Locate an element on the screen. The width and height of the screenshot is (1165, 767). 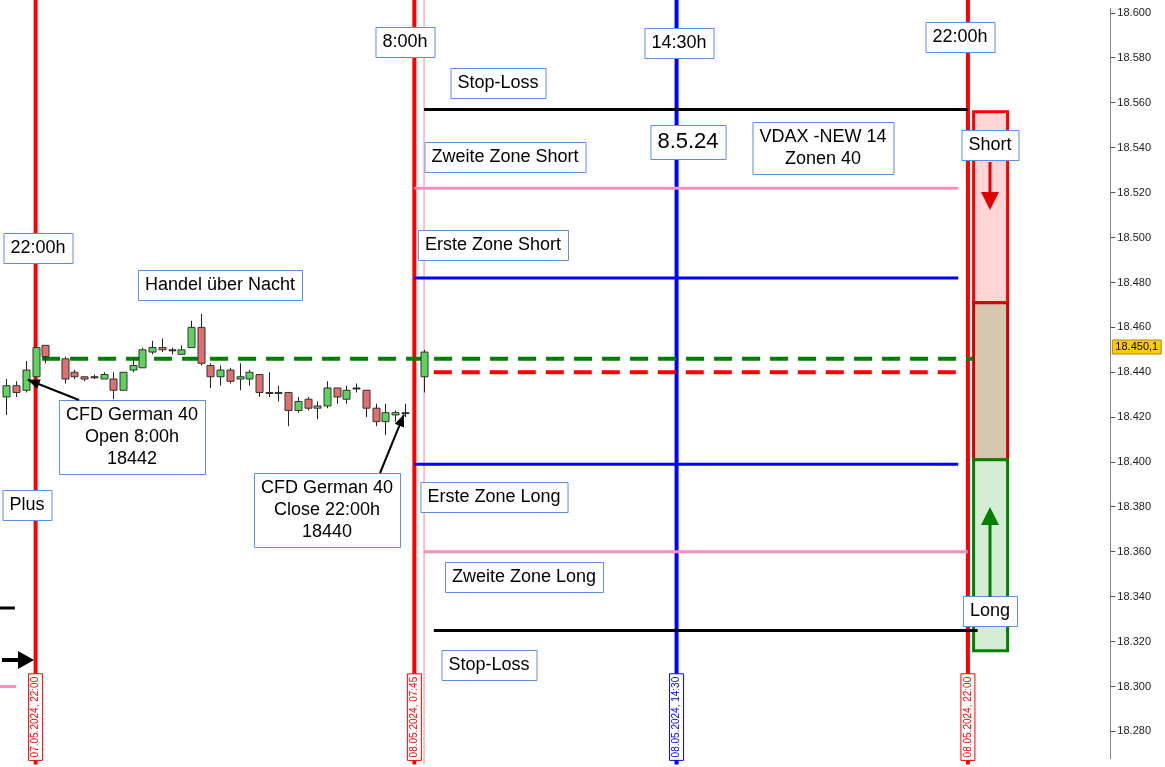
y-tick-label: 18.500 is located at coordinates (1134, 236).